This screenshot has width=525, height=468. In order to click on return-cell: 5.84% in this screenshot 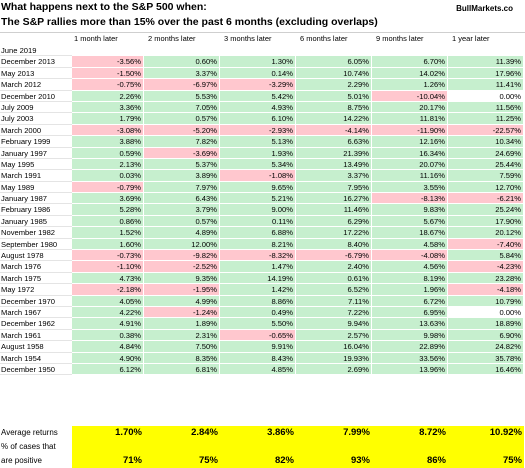, I will do `click(486, 256)`.